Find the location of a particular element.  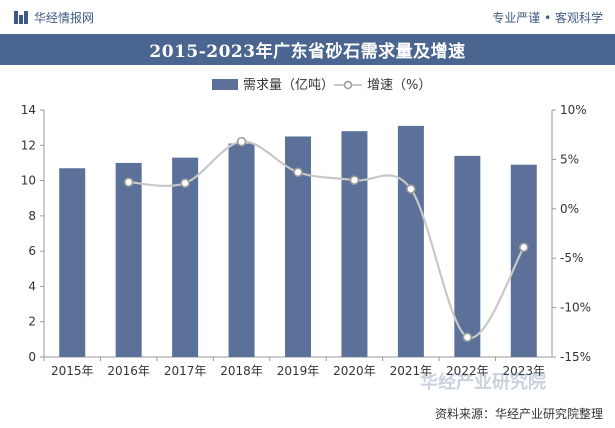

bar-2017年 is located at coordinates (185, 257).